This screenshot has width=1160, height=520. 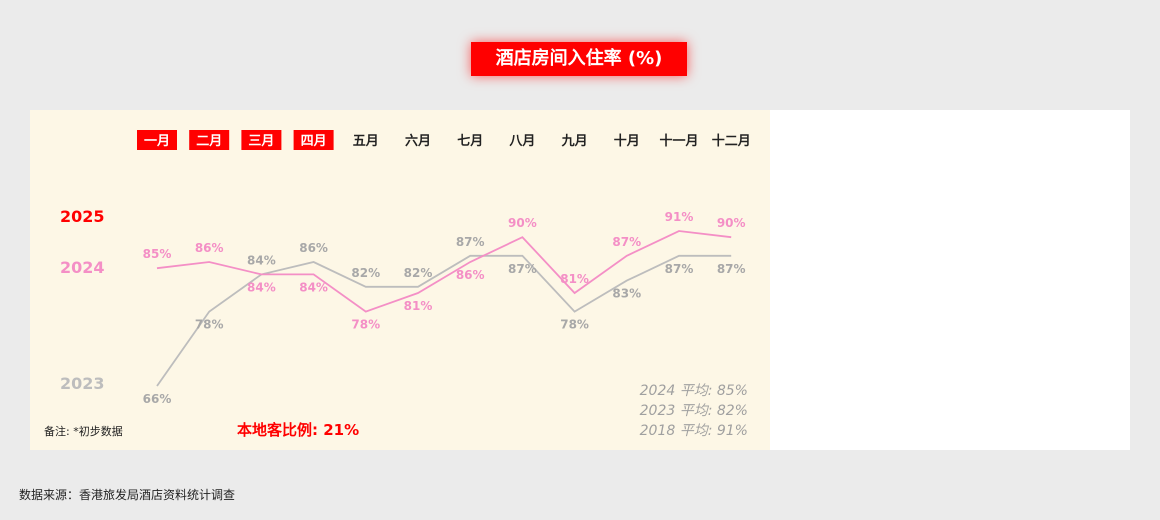 I want to click on month-label: 八月, so click(x=521, y=141).